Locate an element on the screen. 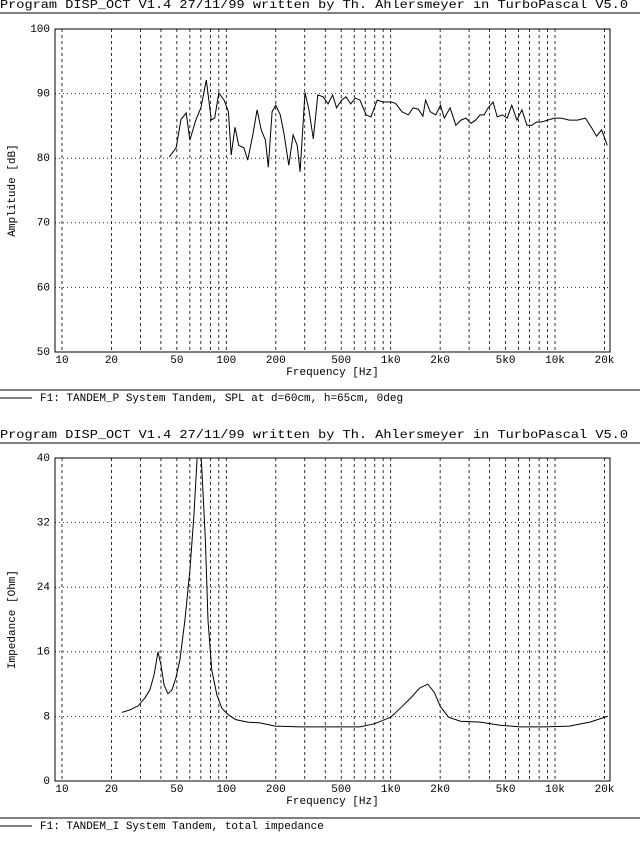 The height and width of the screenshot is (854, 640). y-tick-label: 70 is located at coordinates (43, 224).